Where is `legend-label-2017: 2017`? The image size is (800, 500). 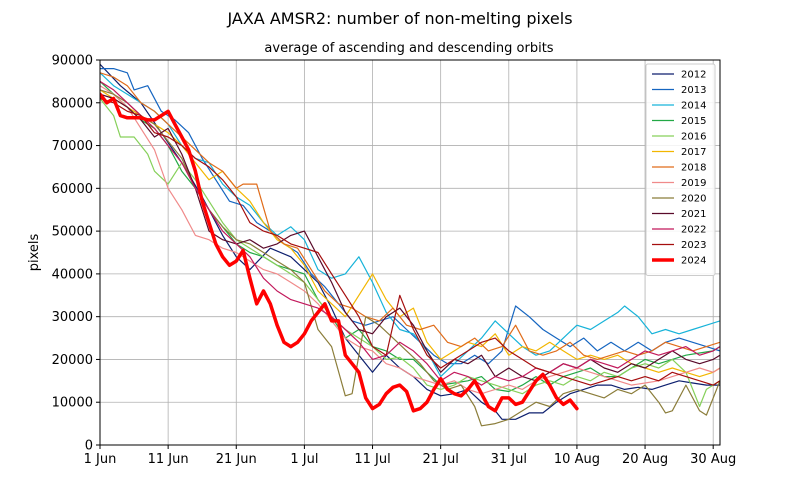
legend-label-2017: 2017 is located at coordinates (693, 152).